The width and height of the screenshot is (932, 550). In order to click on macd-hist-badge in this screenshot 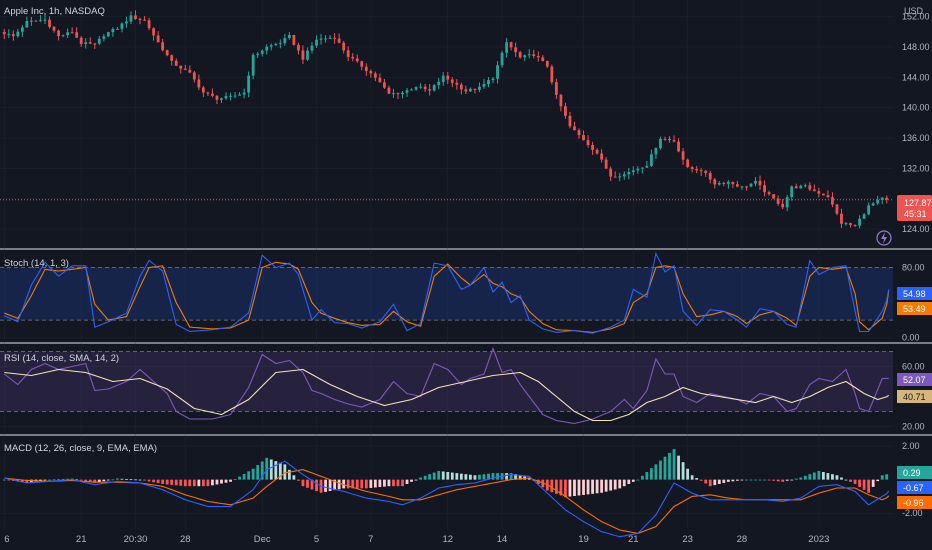, I will do `click(914, 472)`.